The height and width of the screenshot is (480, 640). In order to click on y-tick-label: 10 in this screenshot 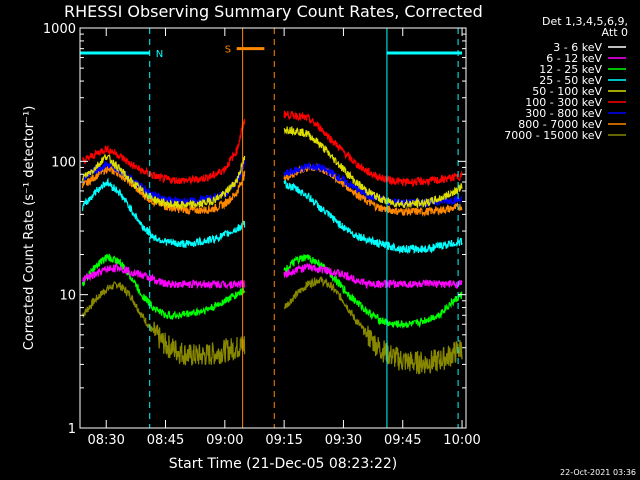, I will do `click(67, 296)`.